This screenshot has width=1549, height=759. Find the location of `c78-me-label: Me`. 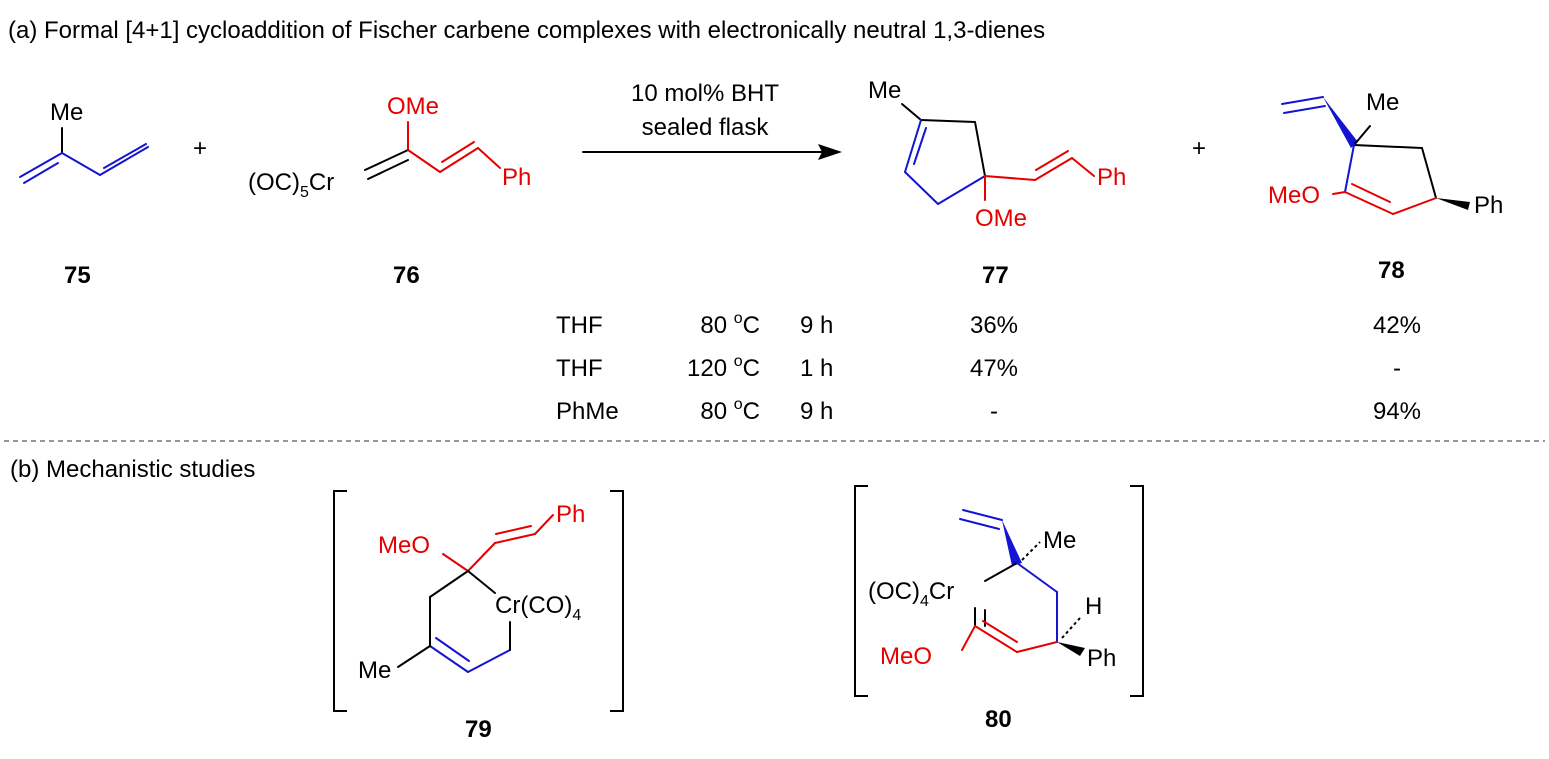

c78-me-label: Me is located at coordinates (1382, 102).